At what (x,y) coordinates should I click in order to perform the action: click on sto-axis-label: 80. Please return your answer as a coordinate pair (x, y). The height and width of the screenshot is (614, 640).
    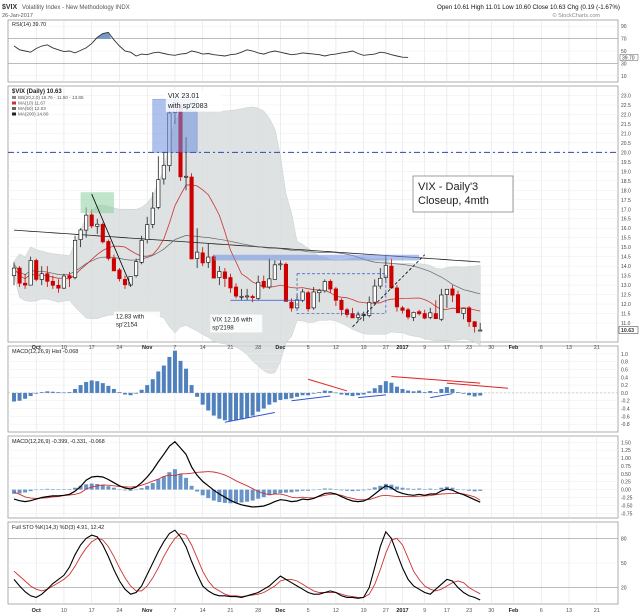
    Looking at the image, I should click on (624, 539).